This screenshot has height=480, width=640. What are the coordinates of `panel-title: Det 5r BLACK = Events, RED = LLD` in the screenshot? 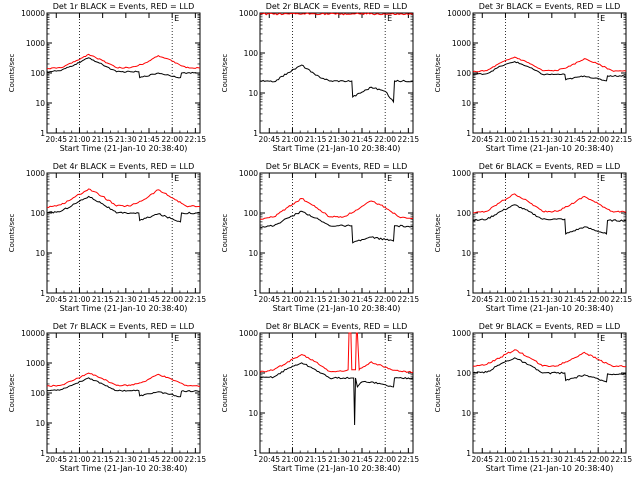 It's located at (337, 166).